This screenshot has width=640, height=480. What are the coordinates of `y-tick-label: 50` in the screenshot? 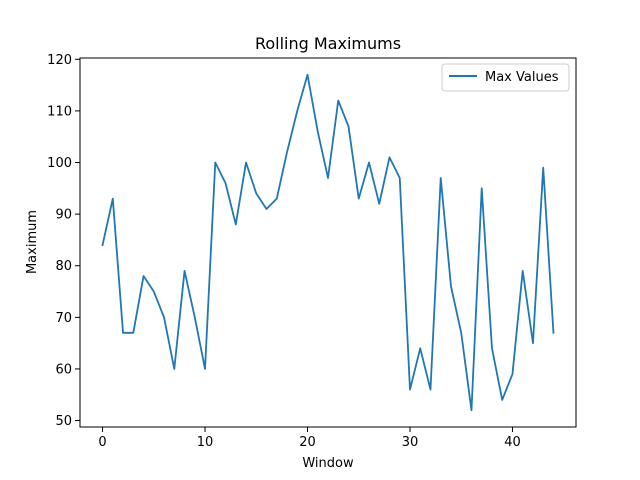 It's located at (63, 421).